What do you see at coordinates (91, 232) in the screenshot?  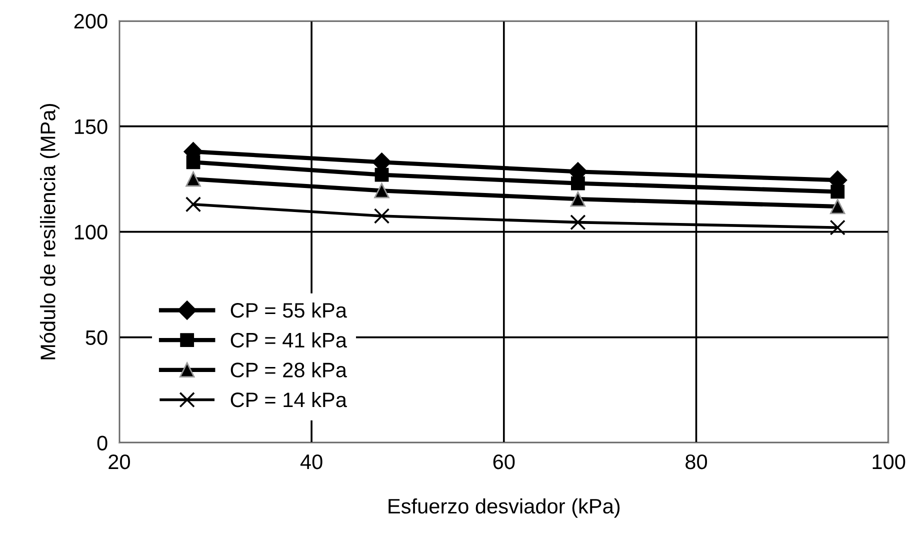 I see `y-tick-label: 100` at bounding box center [91, 232].